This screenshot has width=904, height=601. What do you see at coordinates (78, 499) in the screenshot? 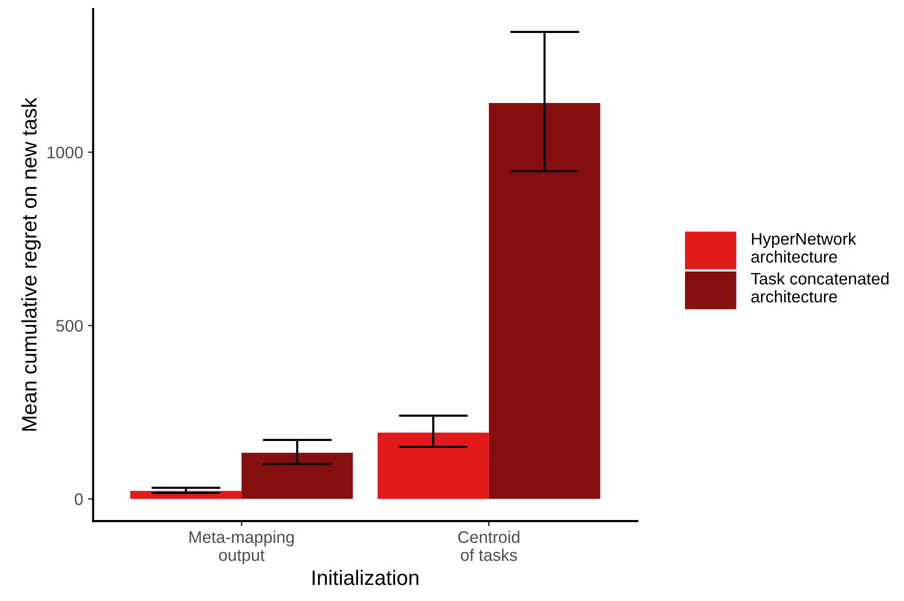
I see `y-tick-label: 0` at bounding box center [78, 499].